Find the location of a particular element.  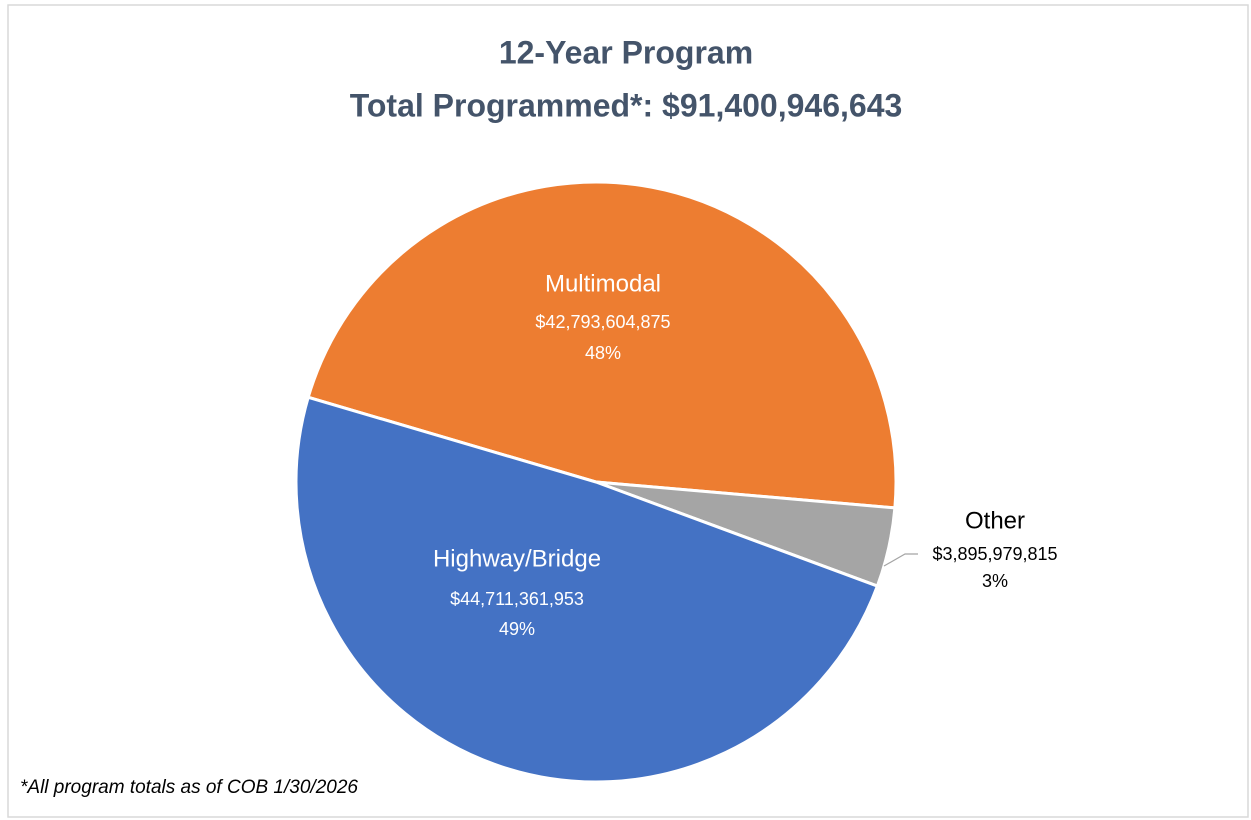

chart-subtitle: Total Programmed*: $91,400,946,643 is located at coordinates (626, 105).